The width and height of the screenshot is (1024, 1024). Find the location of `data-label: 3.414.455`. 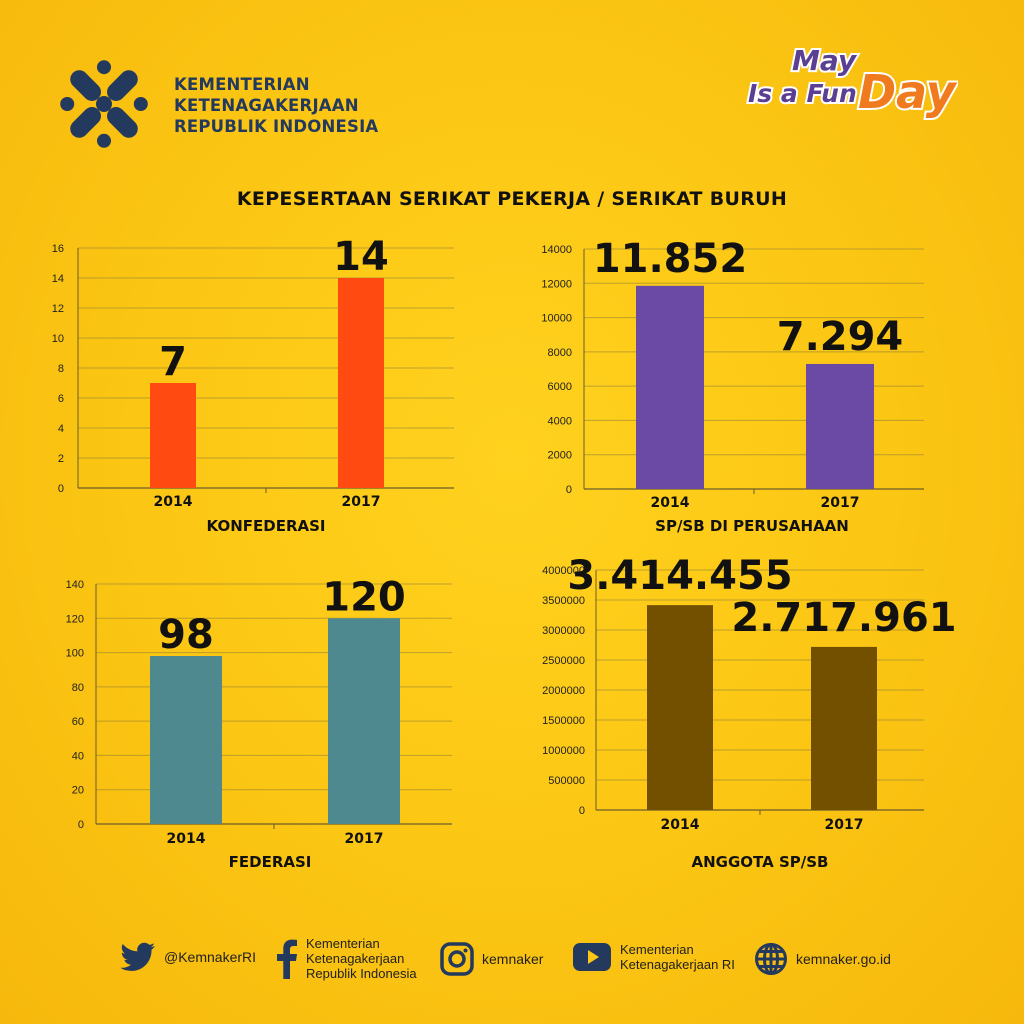

data-label: 3.414.455 is located at coordinates (679, 576).